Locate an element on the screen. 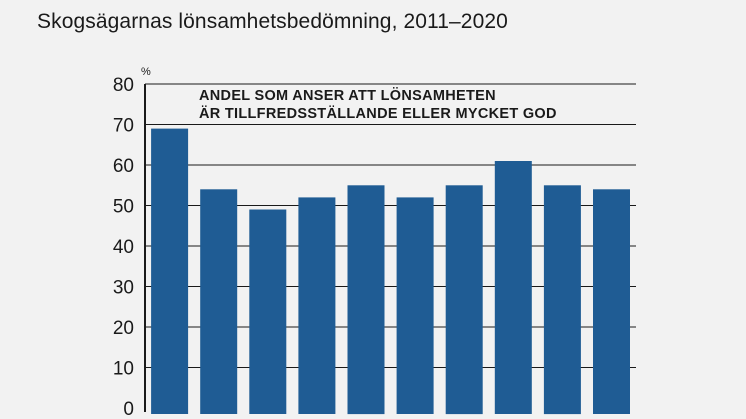 The height and width of the screenshot is (419, 746). y-unit-label: % is located at coordinates (146, 72).